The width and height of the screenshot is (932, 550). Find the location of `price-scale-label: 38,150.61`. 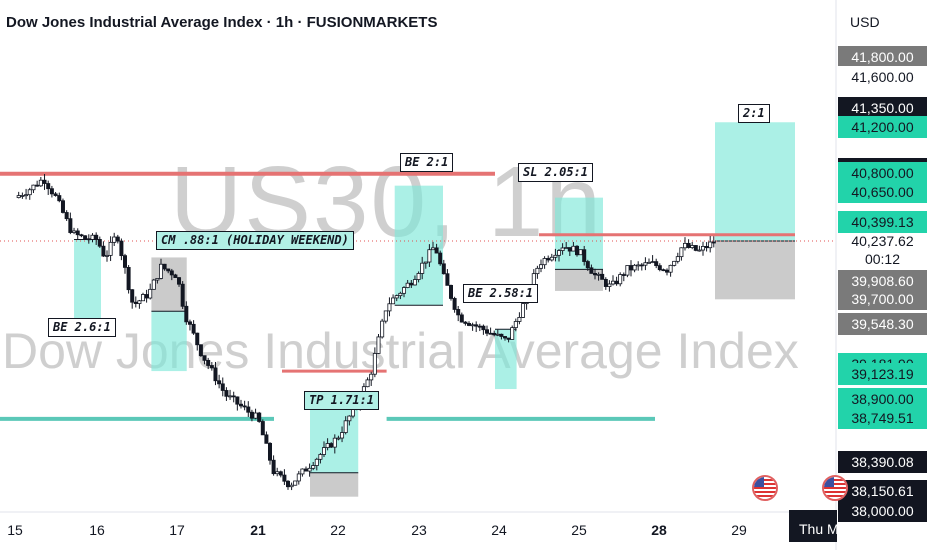

price-scale-label: 38,150.61 is located at coordinates (882, 491).